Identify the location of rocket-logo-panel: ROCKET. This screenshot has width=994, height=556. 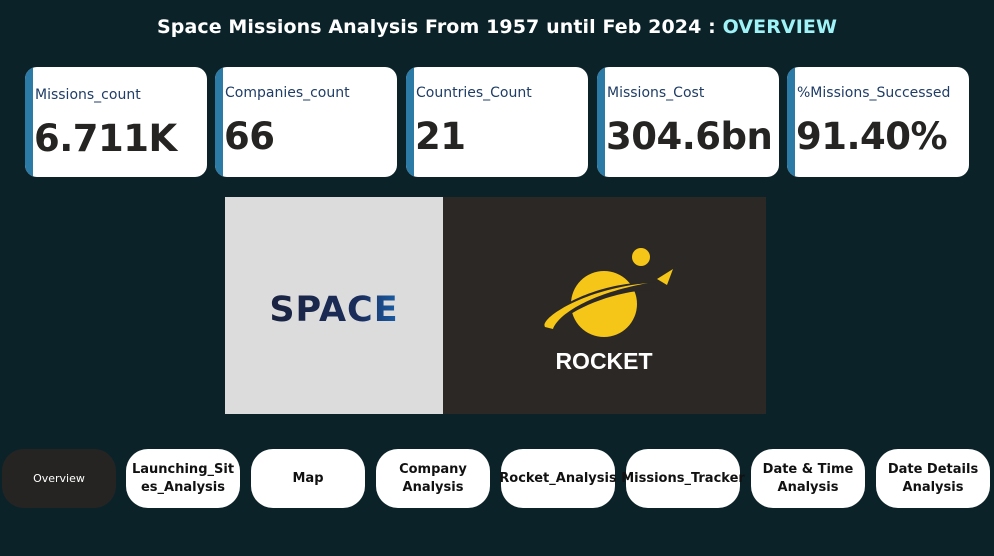
(604, 305).